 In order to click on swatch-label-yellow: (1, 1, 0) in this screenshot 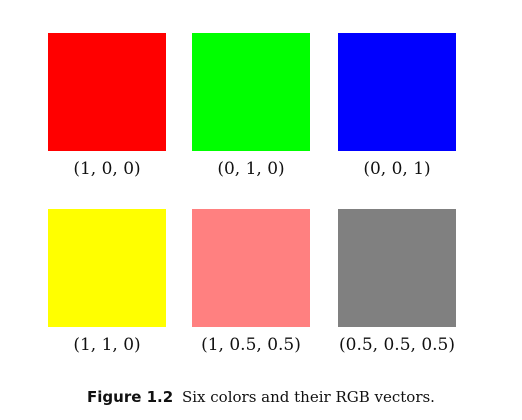, I will do `click(107, 345)`.